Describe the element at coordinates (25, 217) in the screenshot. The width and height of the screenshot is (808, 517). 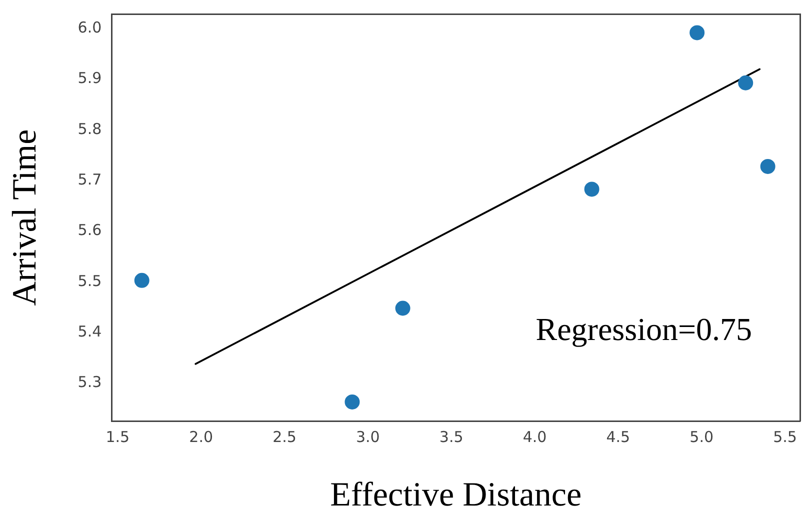
I see `y-axis-title: Arrival Time` at that location.